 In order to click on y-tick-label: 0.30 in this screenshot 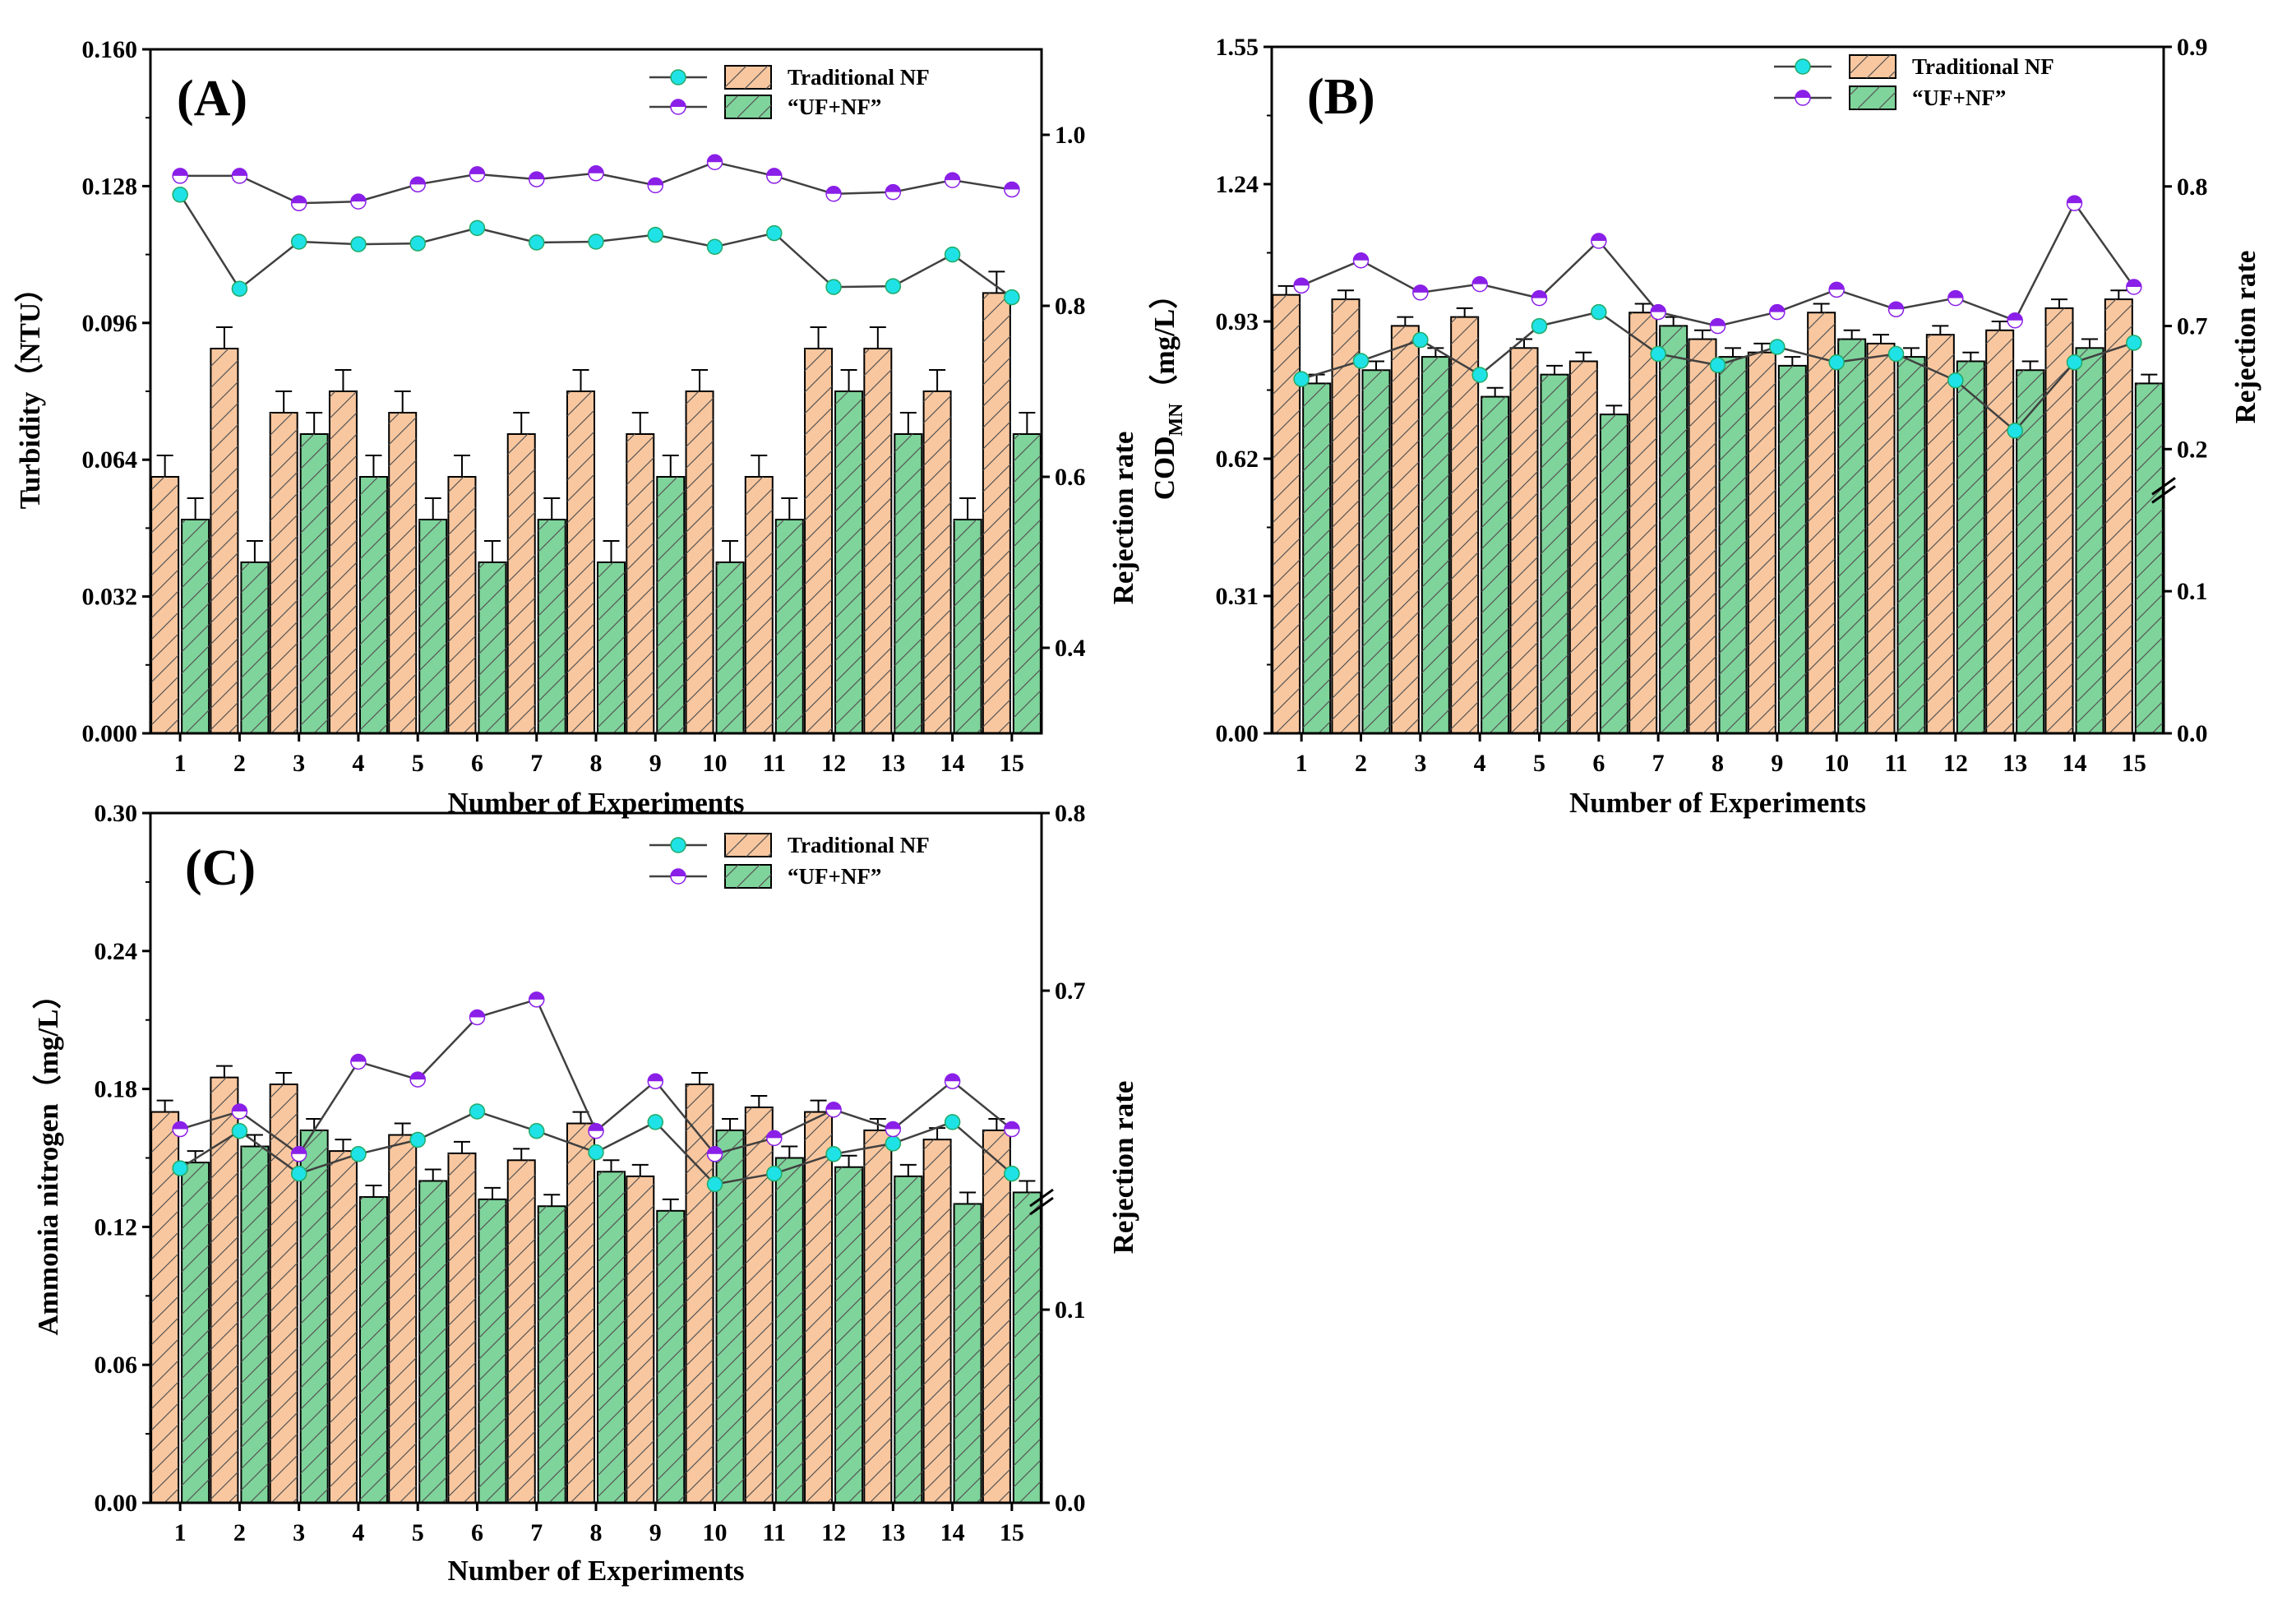, I will do `click(116, 813)`.